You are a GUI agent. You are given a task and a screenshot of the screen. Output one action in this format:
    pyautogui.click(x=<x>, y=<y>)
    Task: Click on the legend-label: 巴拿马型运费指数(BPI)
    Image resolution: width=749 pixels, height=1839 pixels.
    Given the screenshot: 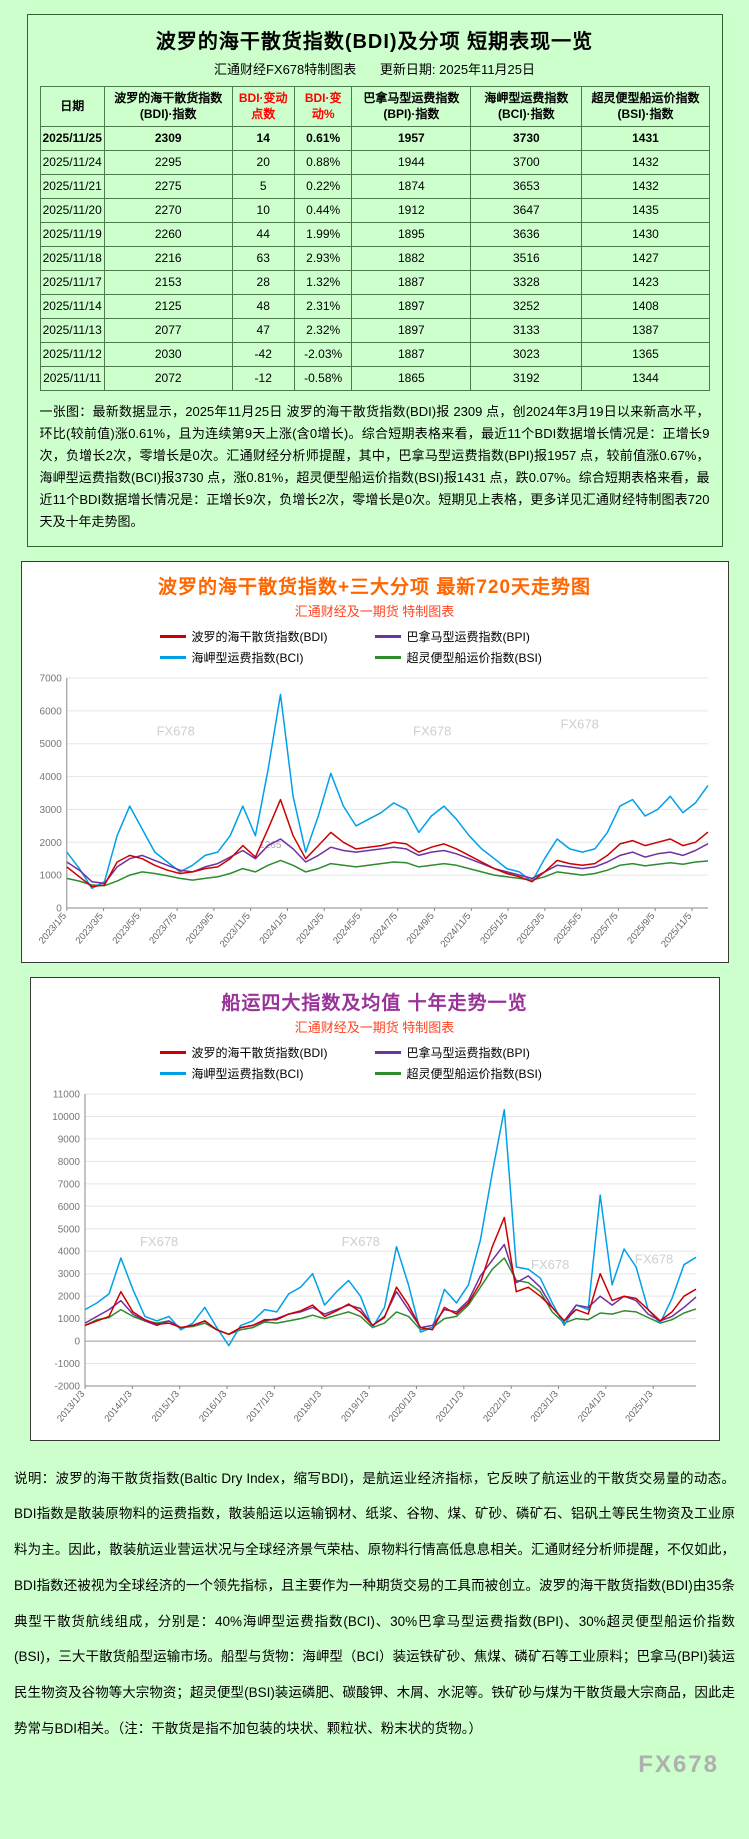 What is the action you would take?
    pyautogui.click(x=468, y=636)
    